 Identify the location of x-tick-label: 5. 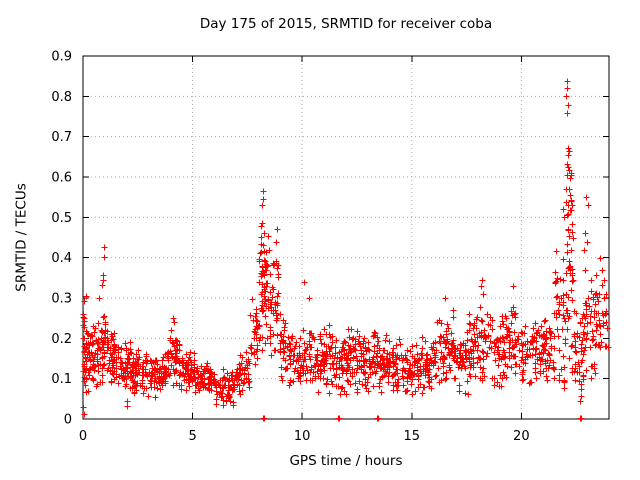
(192, 436).